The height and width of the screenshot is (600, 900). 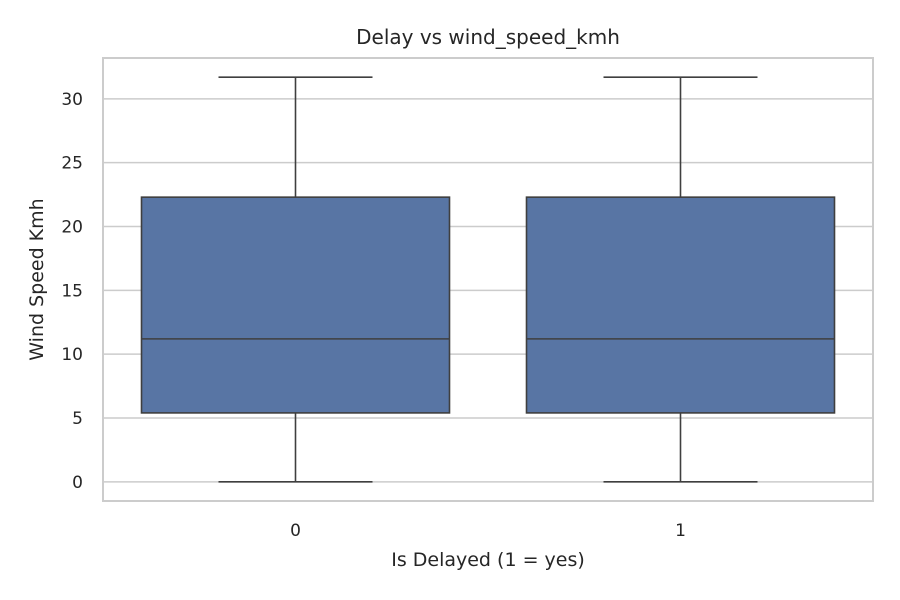 I want to click on y-tick-label: 15, so click(x=72, y=291).